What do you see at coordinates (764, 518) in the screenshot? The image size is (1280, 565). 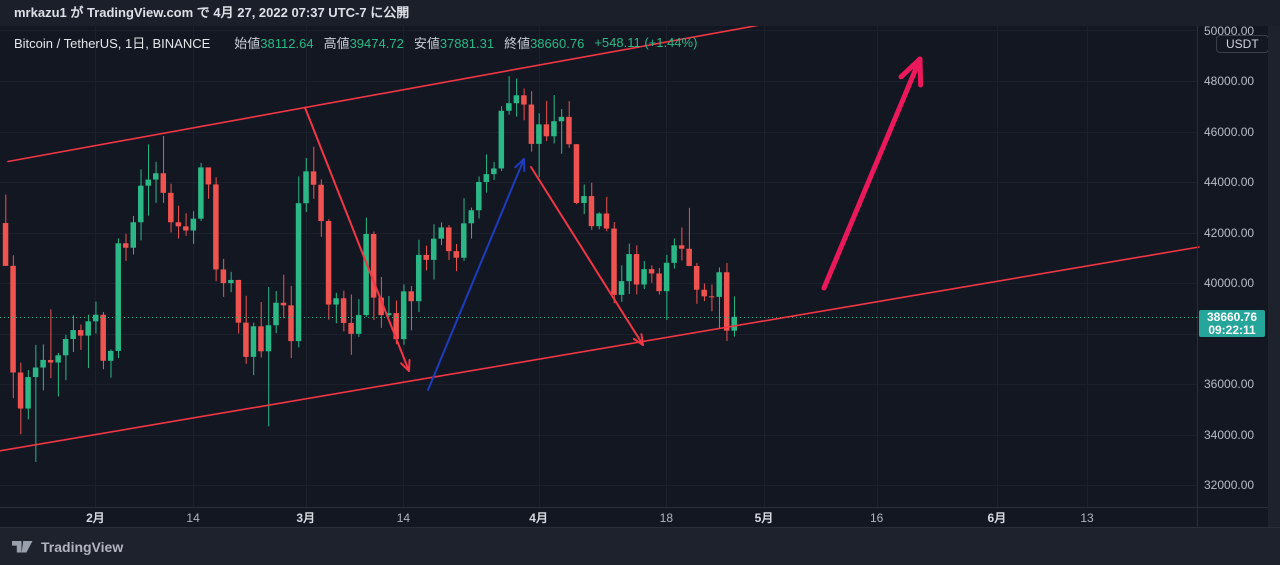 I see `time-axis-label: 5月` at bounding box center [764, 518].